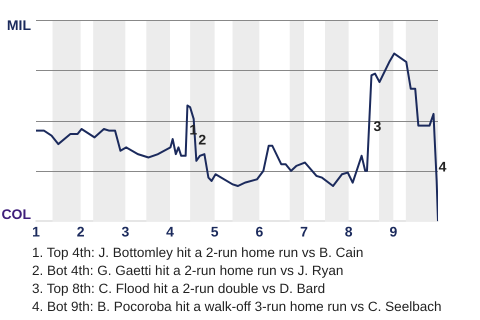 This screenshot has width=480, height=320. What do you see at coordinates (259, 231) in the screenshot?
I see `x-tick-label: 6` at bounding box center [259, 231].